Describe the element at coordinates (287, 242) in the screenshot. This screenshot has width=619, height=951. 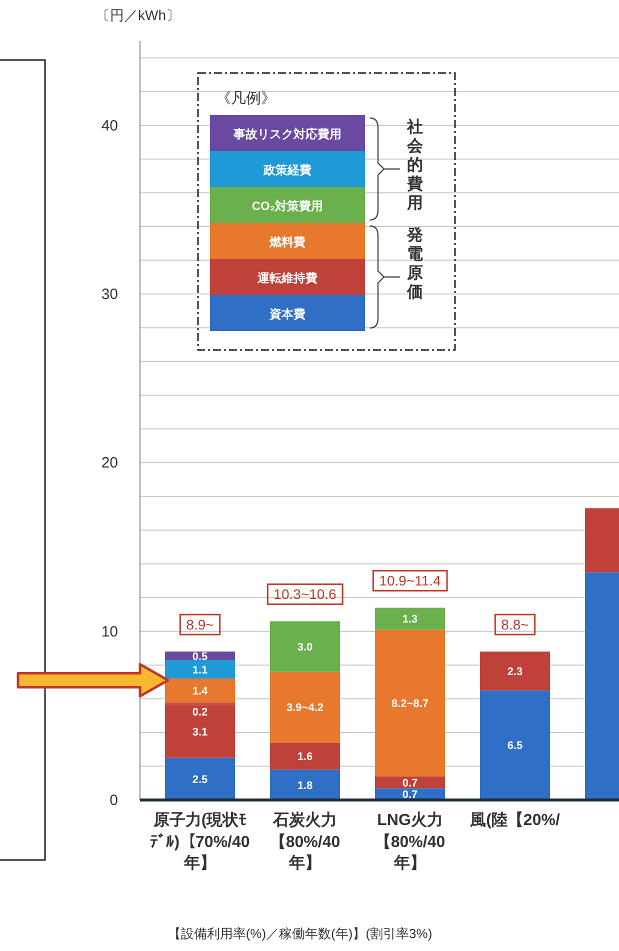
I see `text: 燃料費` at that location.